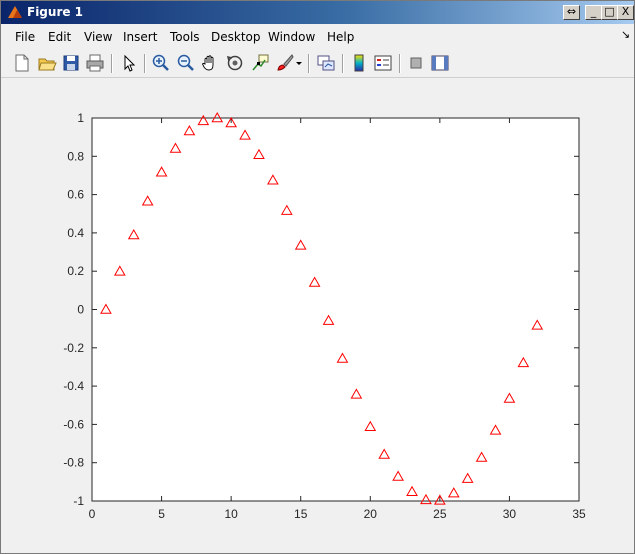 The height and width of the screenshot is (554, 635). What do you see at coordinates (60, 37) in the screenshot?
I see `menu-edit: Edit` at bounding box center [60, 37].